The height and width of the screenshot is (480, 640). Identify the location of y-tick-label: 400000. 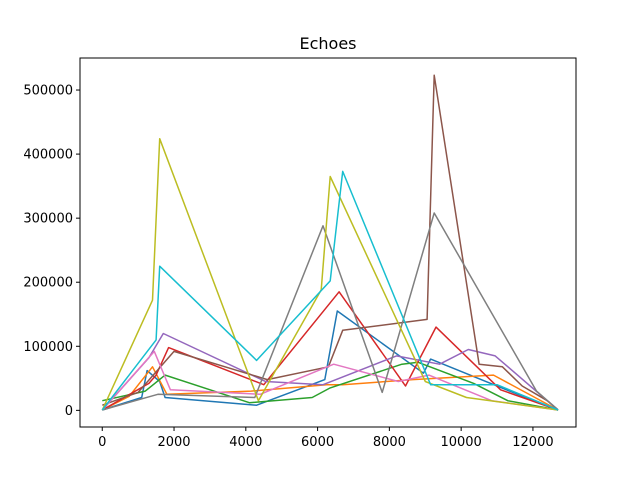
(48, 155).